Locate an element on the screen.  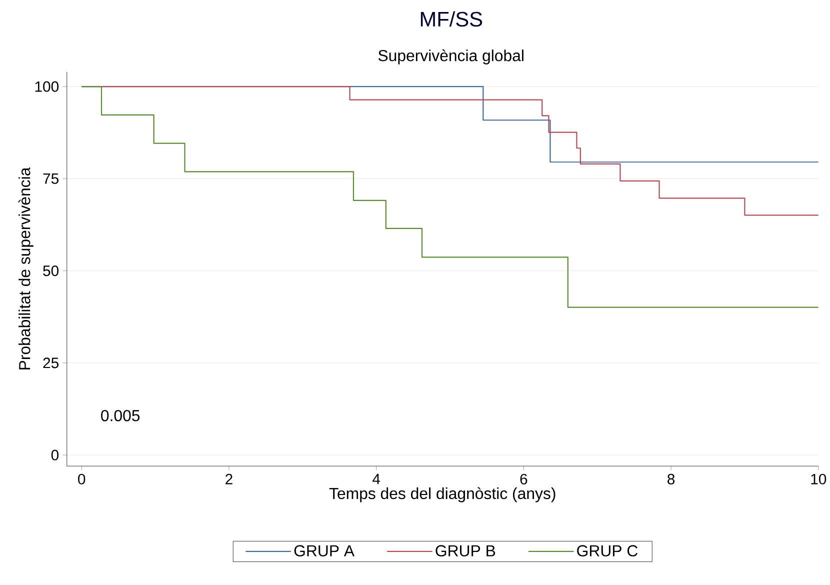
y-axis-title: Probabilitat de supervivència is located at coordinates (26, 268).